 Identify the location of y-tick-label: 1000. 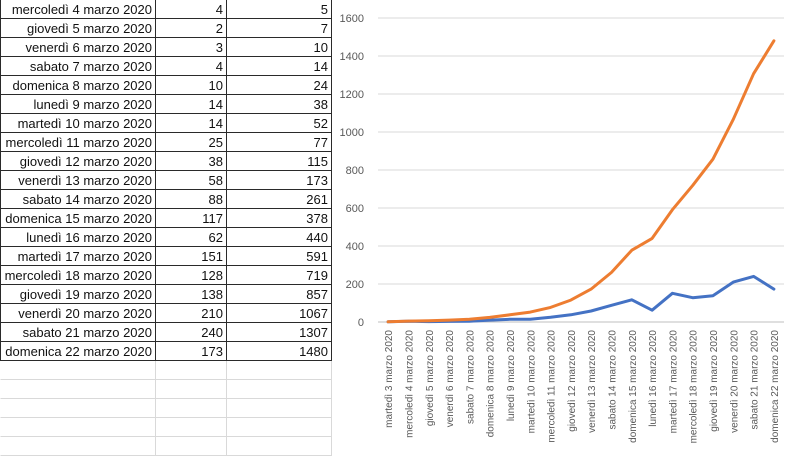
(352, 133).